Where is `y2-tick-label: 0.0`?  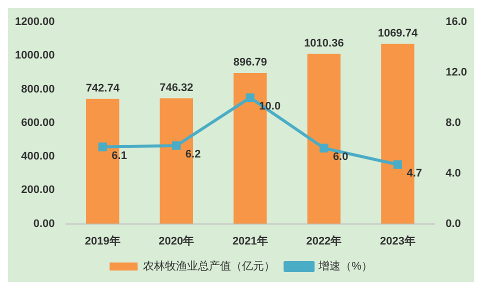
y2-tick-label: 0.0 is located at coordinates (453, 224).